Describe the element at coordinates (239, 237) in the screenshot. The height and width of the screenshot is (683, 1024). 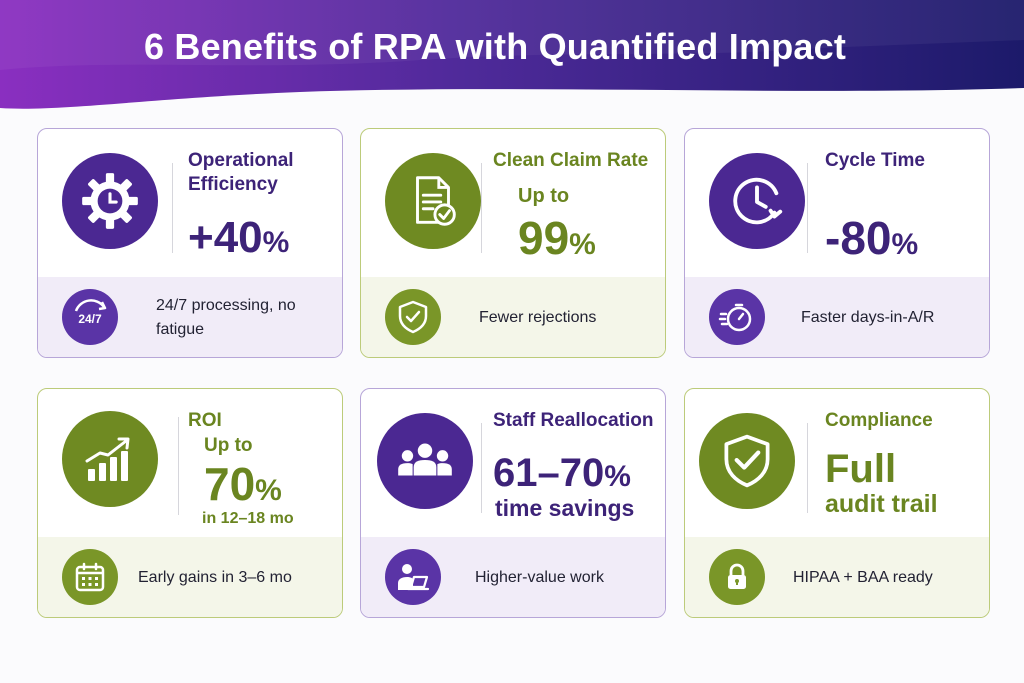
I see `card-metric: +40%` at that location.